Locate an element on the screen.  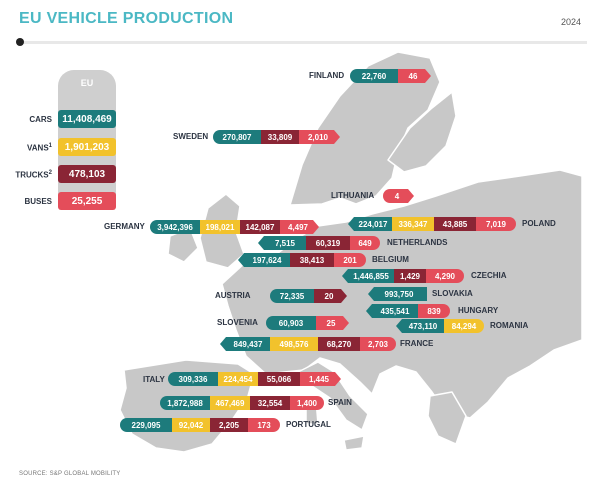
italy-vans-badge: 224,454 is located at coordinates (238, 379).